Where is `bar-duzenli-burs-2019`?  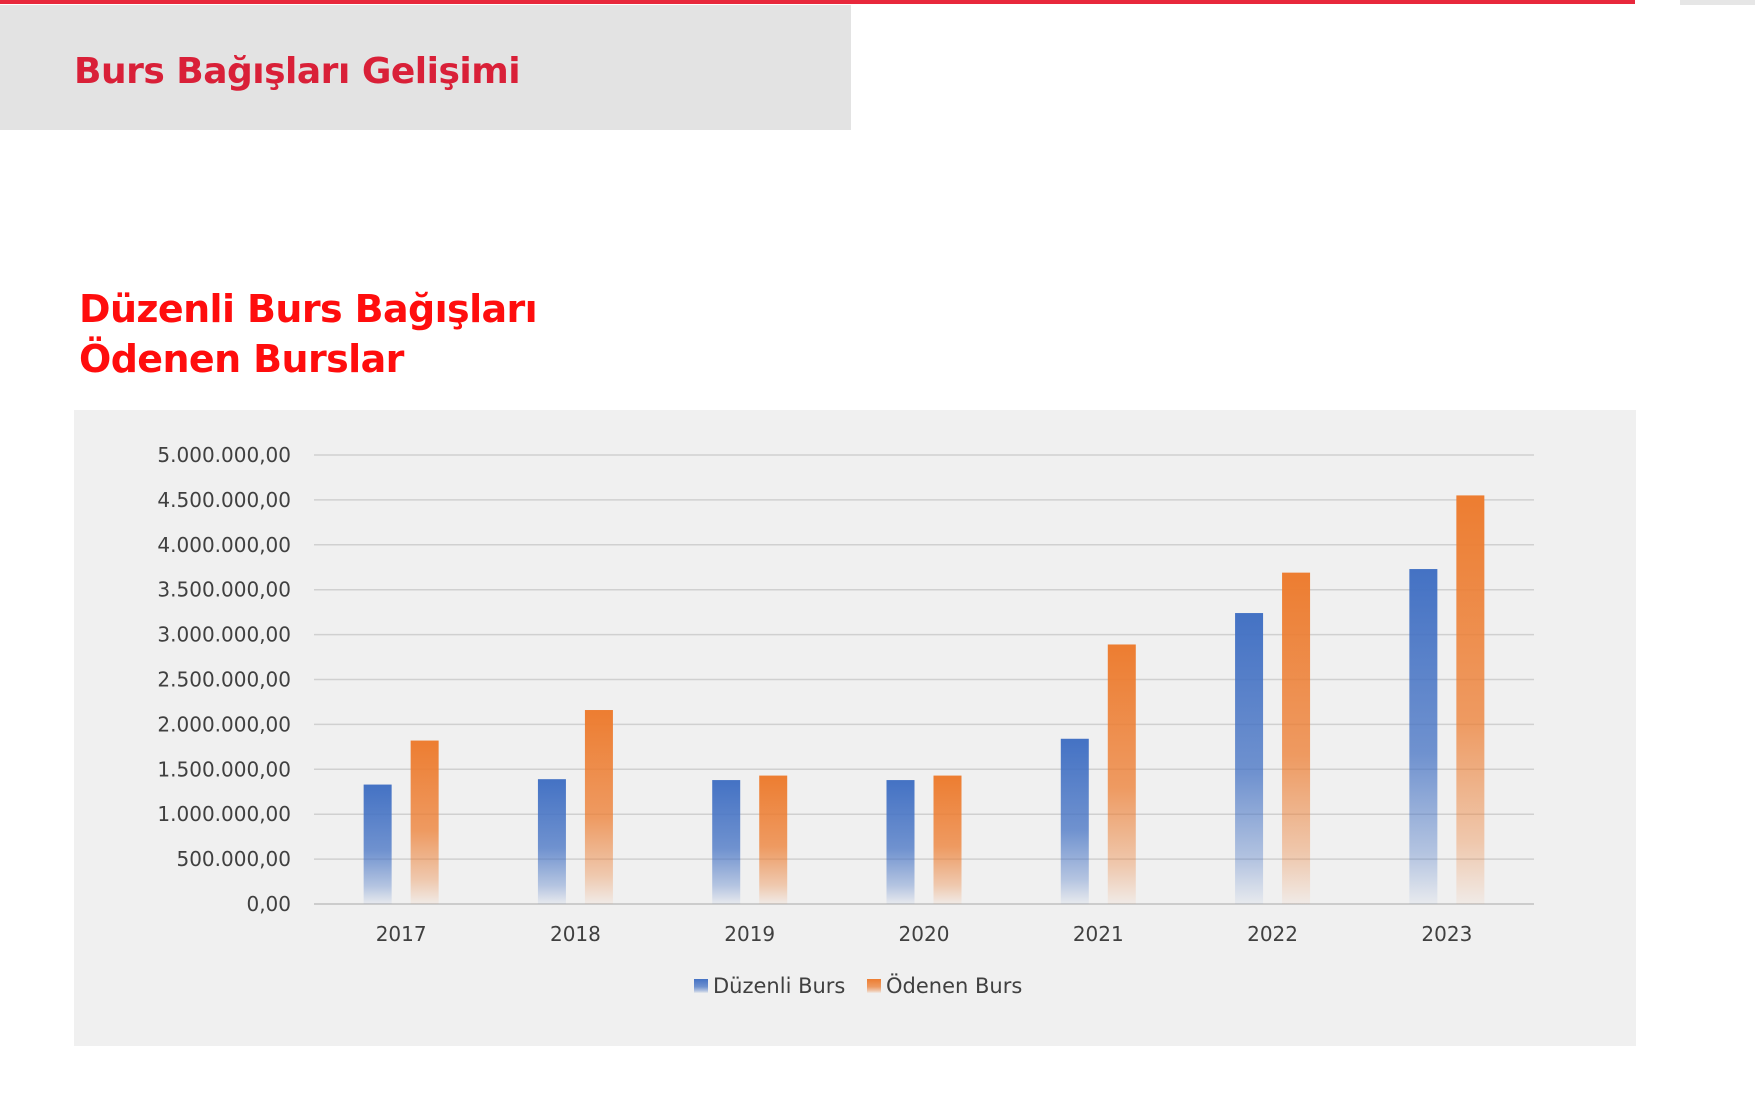
bar-duzenli-burs-2019 is located at coordinates (726, 842).